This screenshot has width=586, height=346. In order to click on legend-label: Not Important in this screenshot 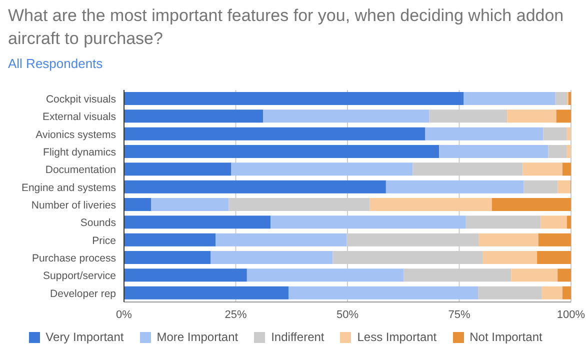, I will do `click(506, 337)`.